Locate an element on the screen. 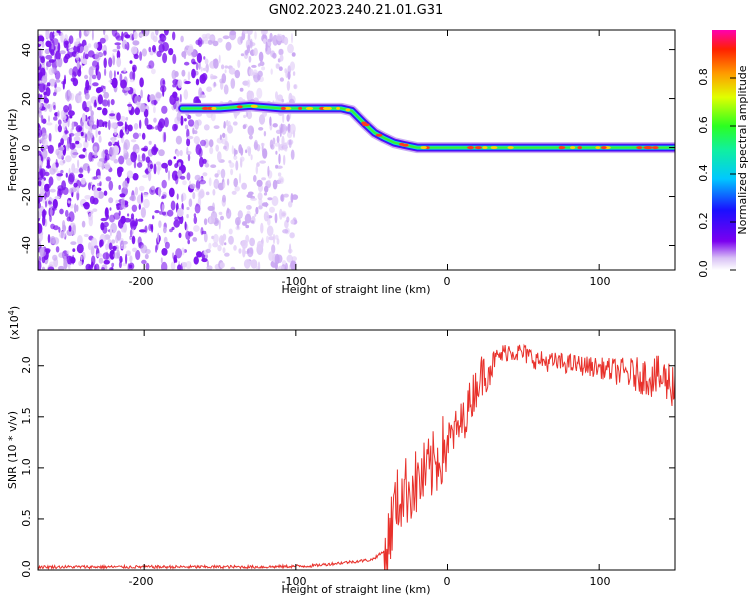  heatmap-y-tick-labels: 40 20 0 -20 -40 is located at coordinates (26, 148).